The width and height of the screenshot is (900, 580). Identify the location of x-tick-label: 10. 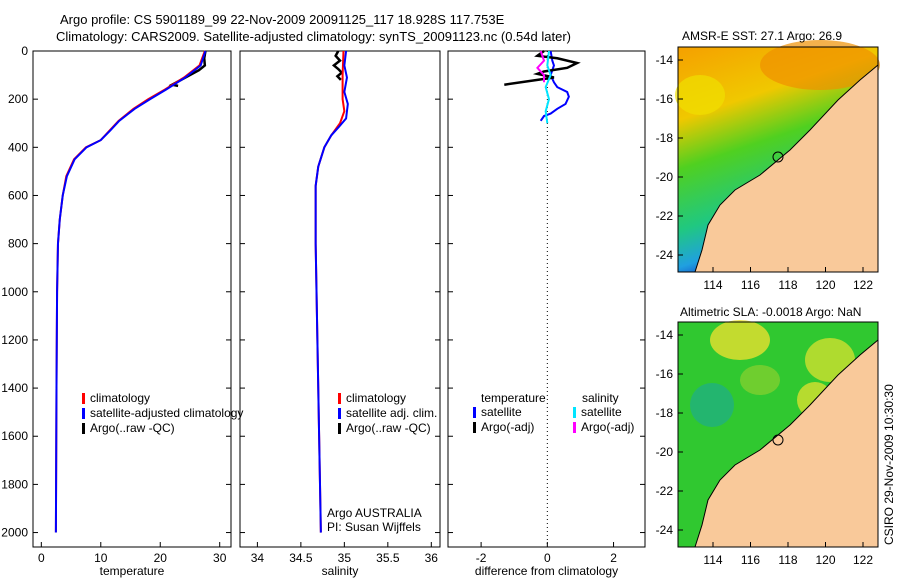
(101, 558).